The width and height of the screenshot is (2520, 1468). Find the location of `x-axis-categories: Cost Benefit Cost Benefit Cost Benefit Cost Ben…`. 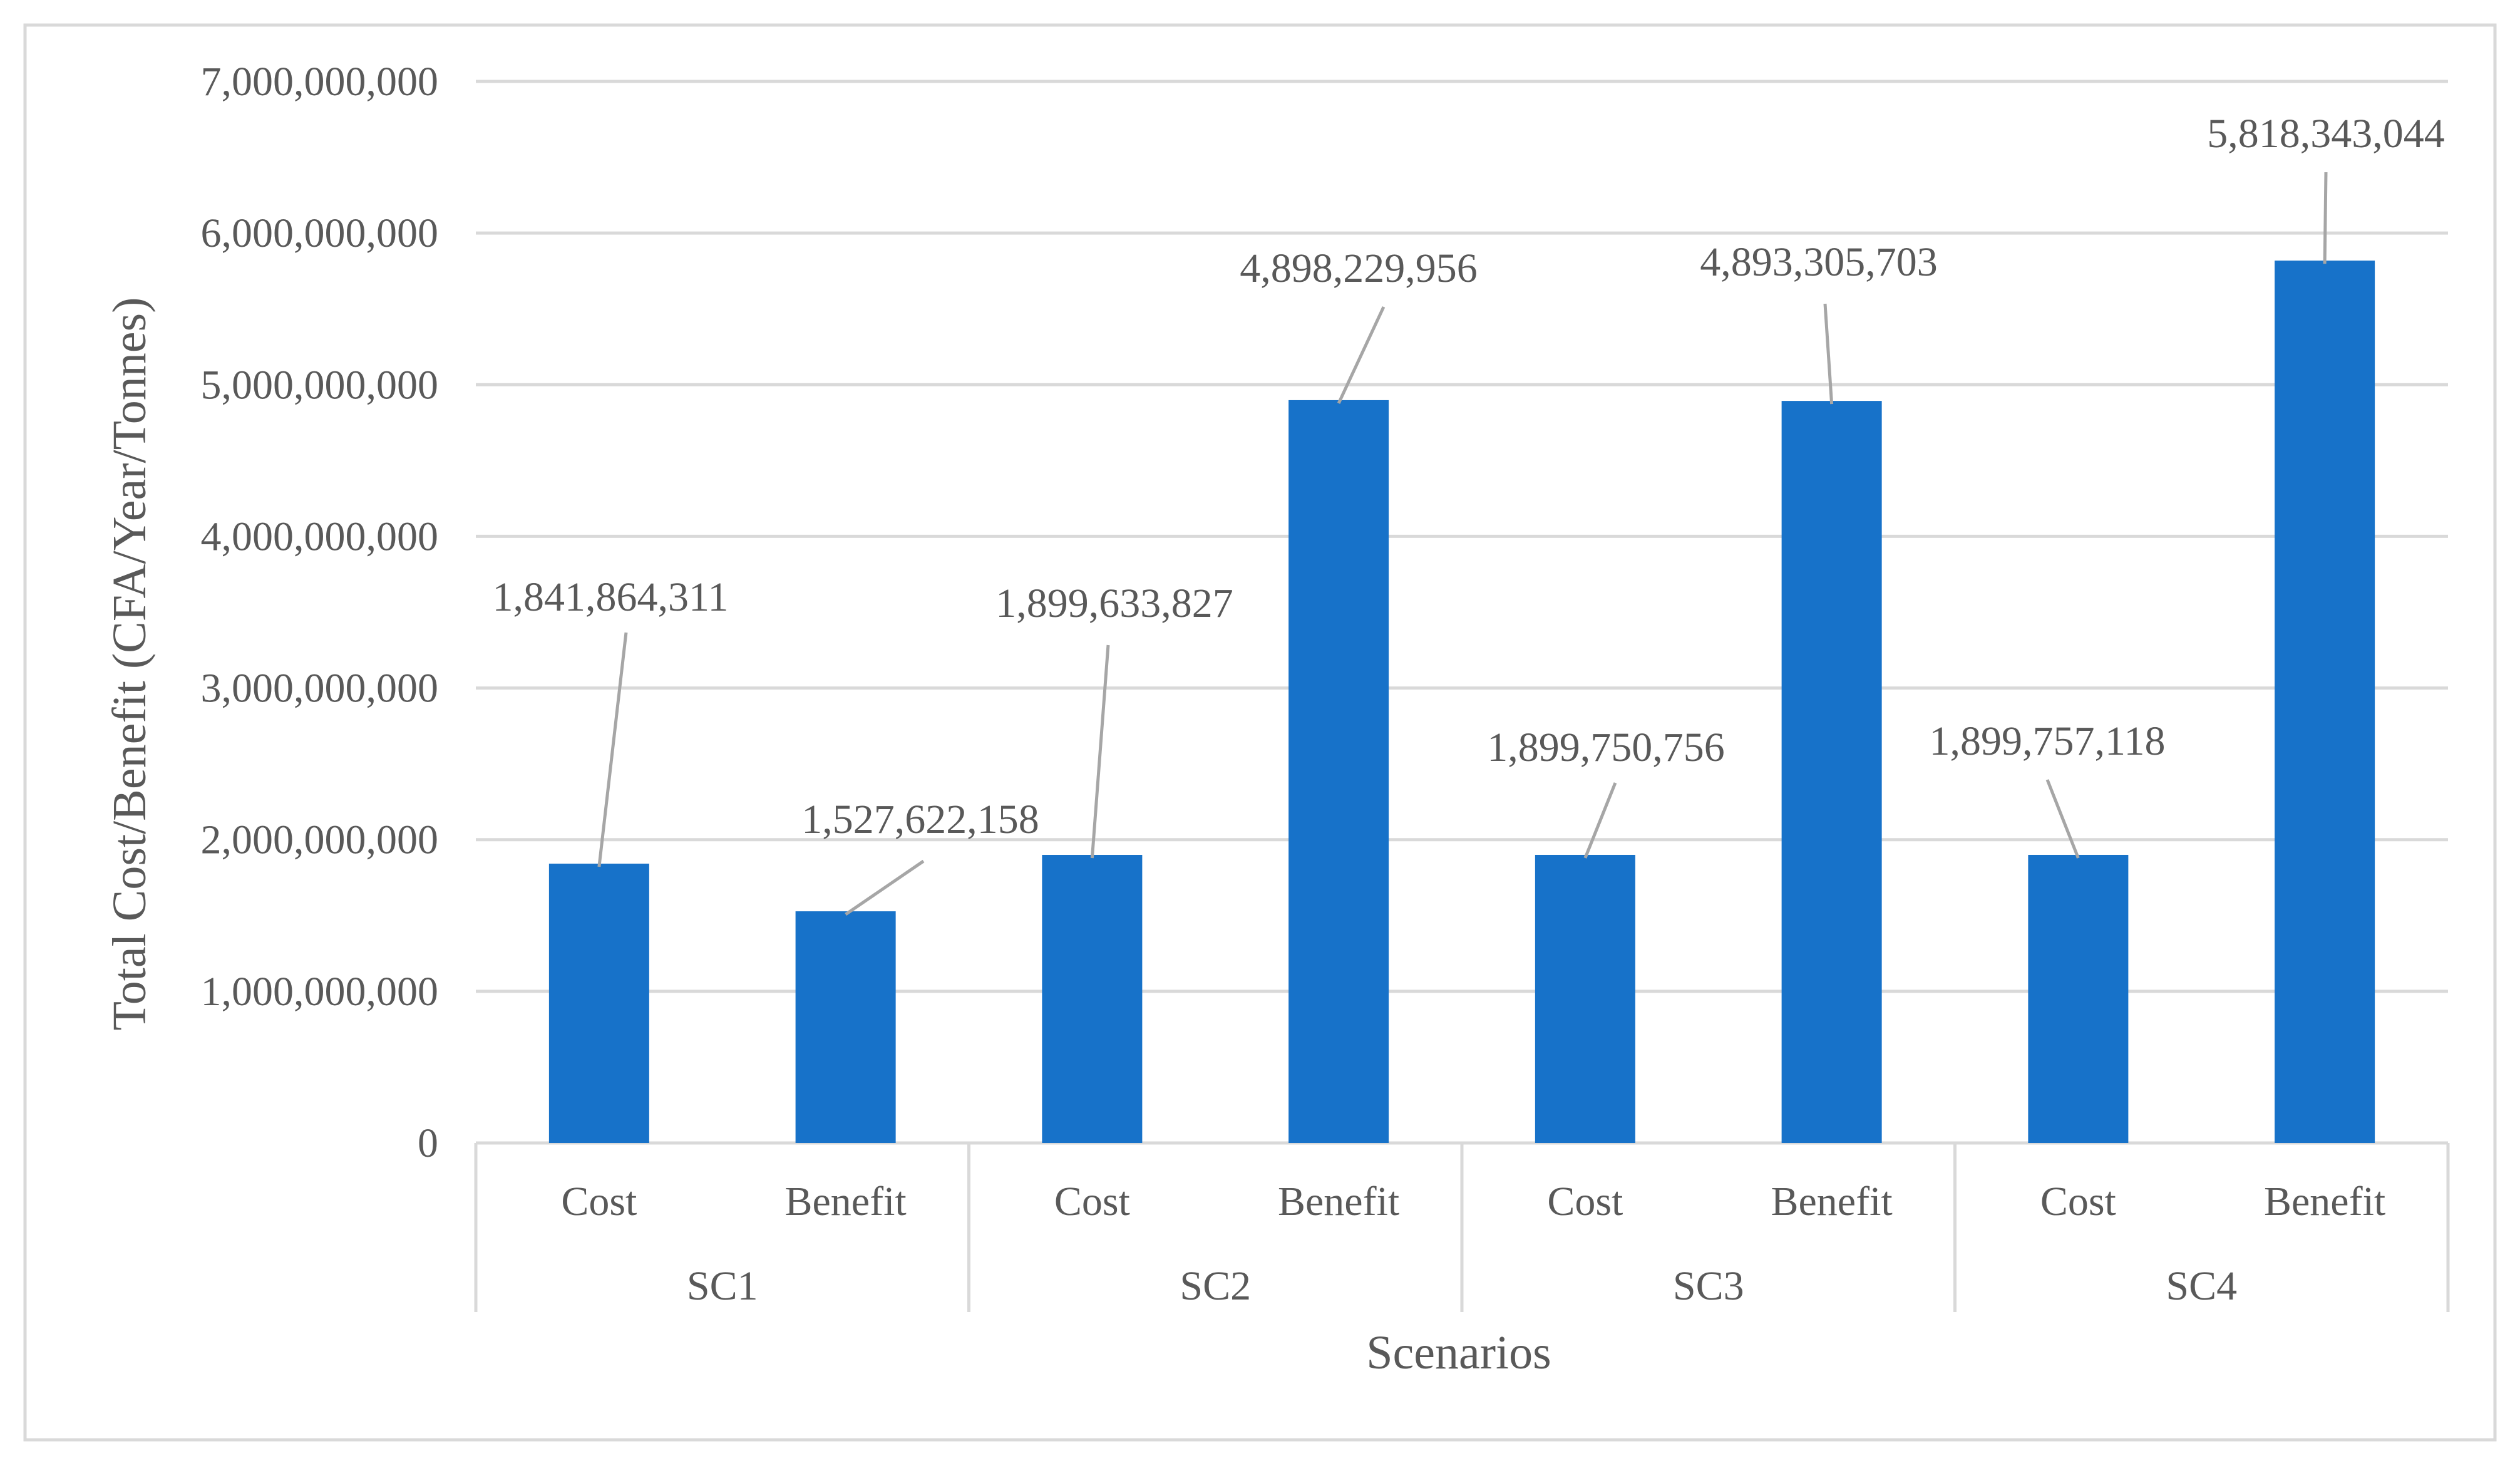

x-axis-categories: Cost Benefit Cost Benefit Cost Benefit Cost Ben… is located at coordinates (1473, 1244).